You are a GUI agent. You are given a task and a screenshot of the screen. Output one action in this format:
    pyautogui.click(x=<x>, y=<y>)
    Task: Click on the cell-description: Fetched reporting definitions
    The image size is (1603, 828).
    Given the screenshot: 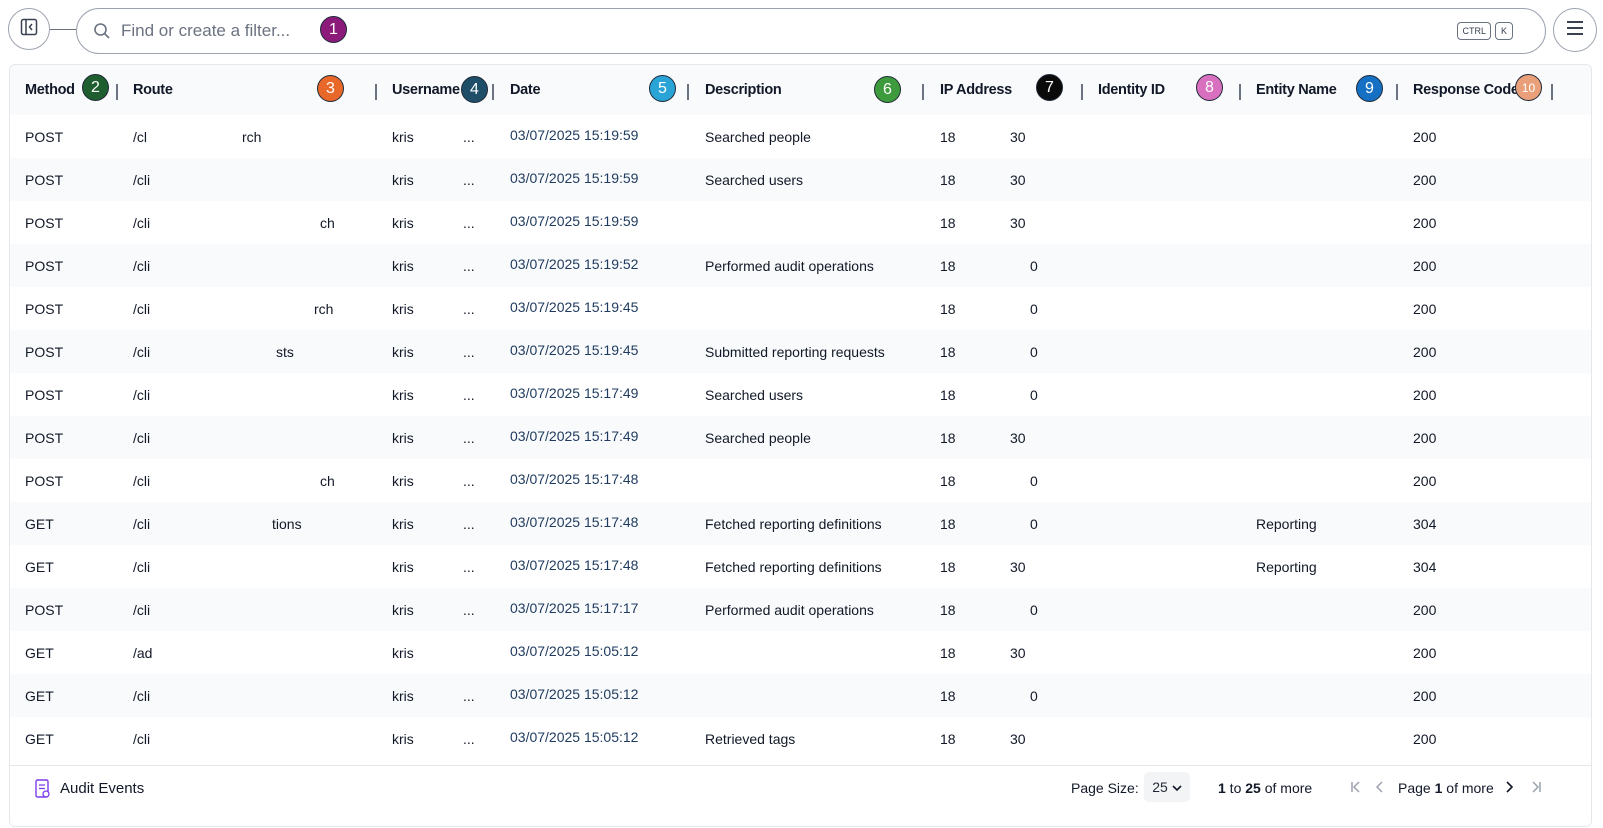 What is the action you would take?
    pyautogui.click(x=793, y=567)
    